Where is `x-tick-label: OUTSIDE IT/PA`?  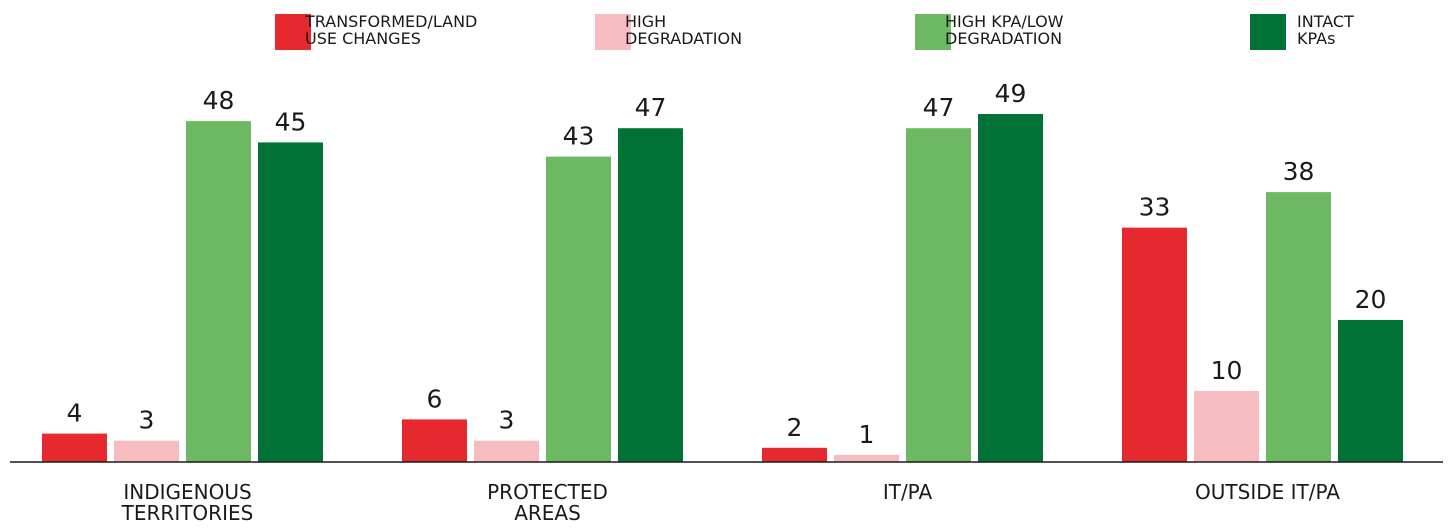
x-tick-label: OUTSIDE IT/PA is located at coordinates (1267, 492).